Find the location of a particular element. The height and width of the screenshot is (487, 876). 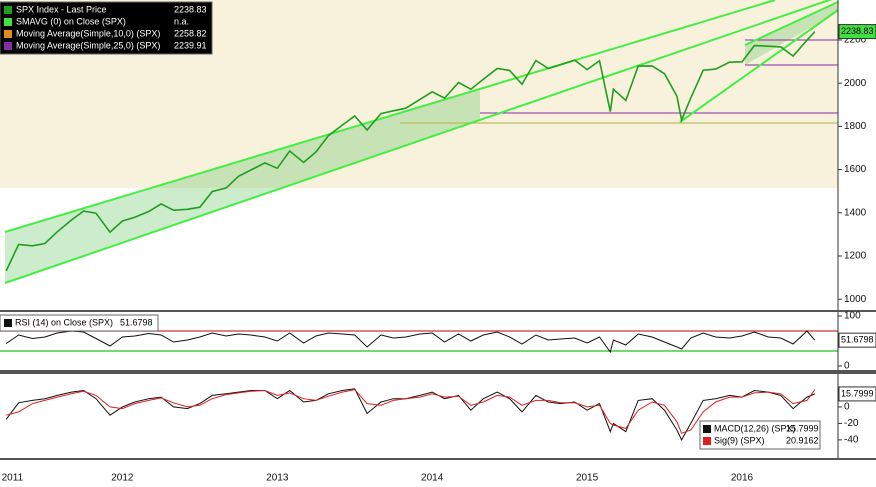

legend-value: n.a. is located at coordinates (181, 21).